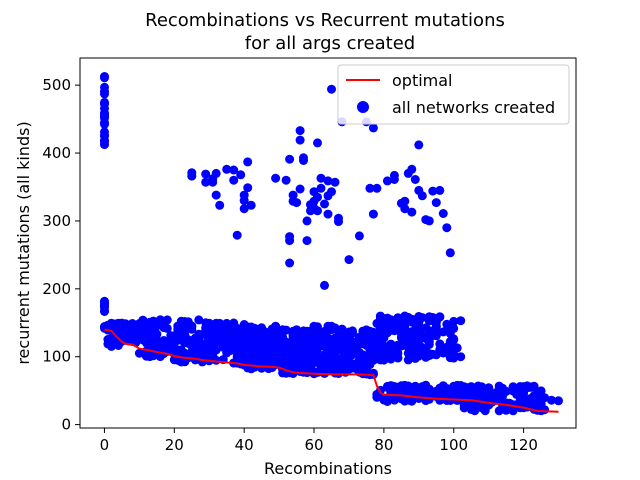 Image resolution: width=640 pixels, height=480 pixels. Describe the element at coordinates (325, 20) in the screenshot. I see `chart-title: Recombinations vs Recurrent mutations` at that location.